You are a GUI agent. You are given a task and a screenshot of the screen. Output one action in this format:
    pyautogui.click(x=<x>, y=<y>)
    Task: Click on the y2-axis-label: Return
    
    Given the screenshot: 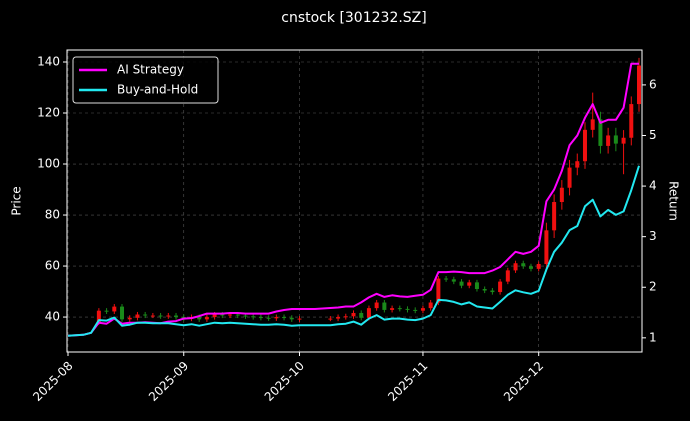 What is the action you would take?
    pyautogui.click(x=674, y=201)
    